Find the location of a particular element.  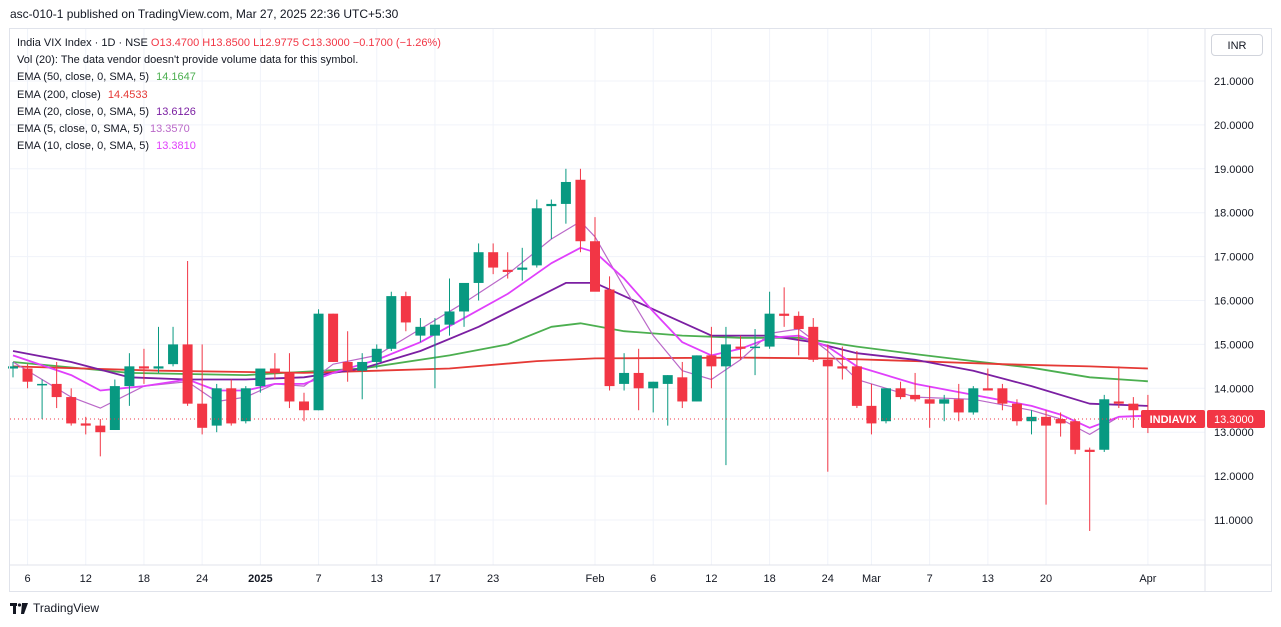

legend-ema-label: EMA (50, close, 0, SMA, 5) is located at coordinates (83, 77).